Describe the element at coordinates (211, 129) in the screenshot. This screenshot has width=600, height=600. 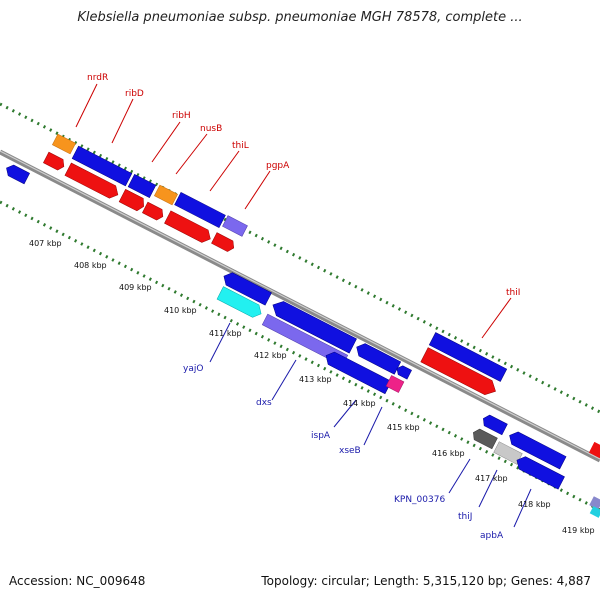
I see `label-nusB: nusB` at that location.